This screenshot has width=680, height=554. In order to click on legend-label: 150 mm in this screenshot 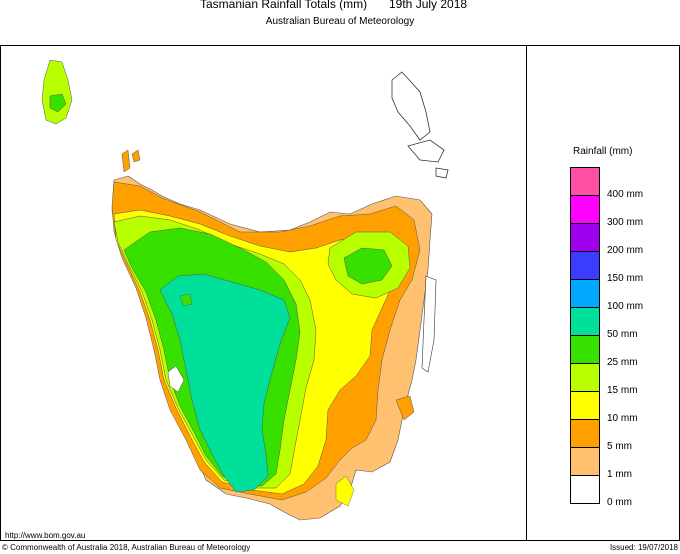, I will do `click(625, 278)`.